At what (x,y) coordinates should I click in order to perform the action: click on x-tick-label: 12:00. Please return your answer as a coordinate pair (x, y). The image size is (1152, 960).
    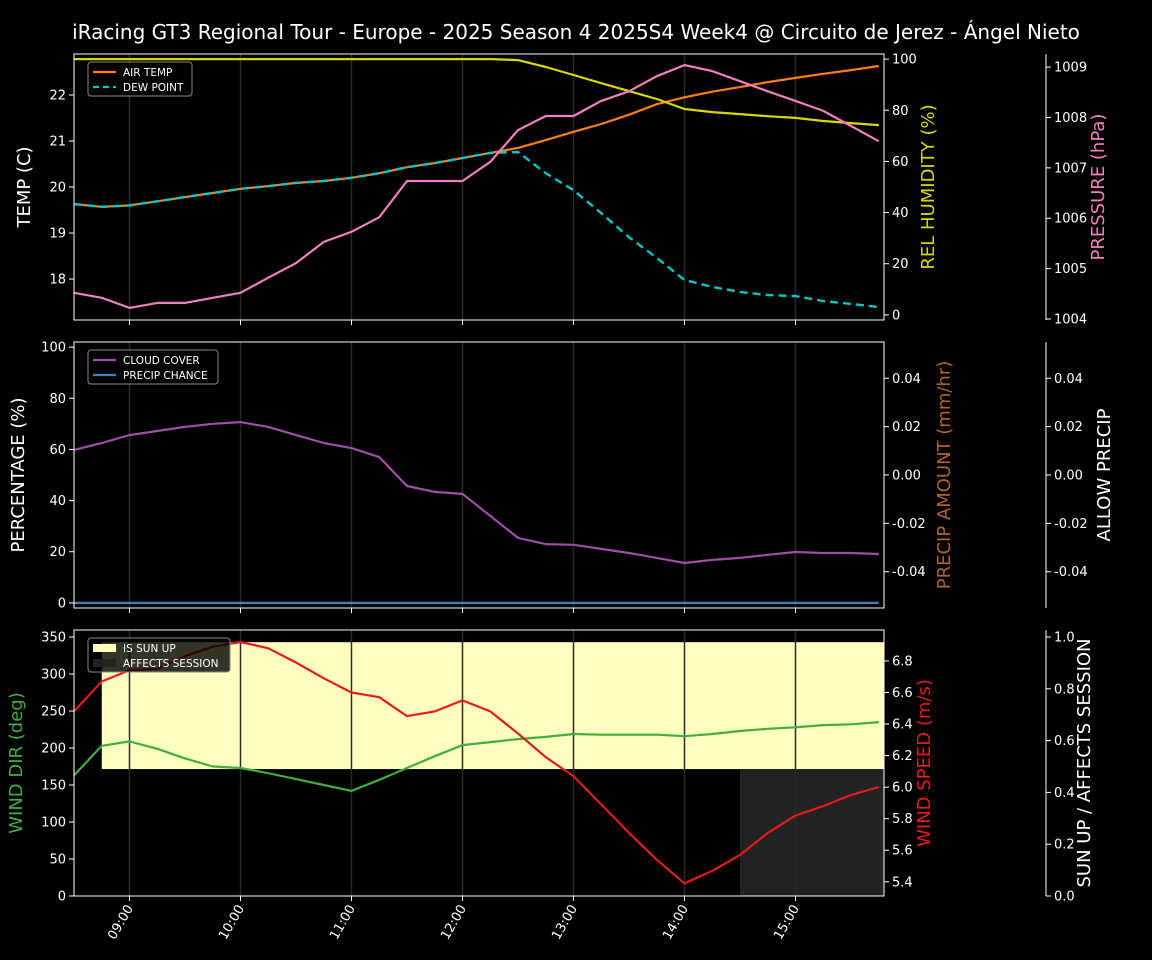
    Looking at the image, I should click on (454, 923).